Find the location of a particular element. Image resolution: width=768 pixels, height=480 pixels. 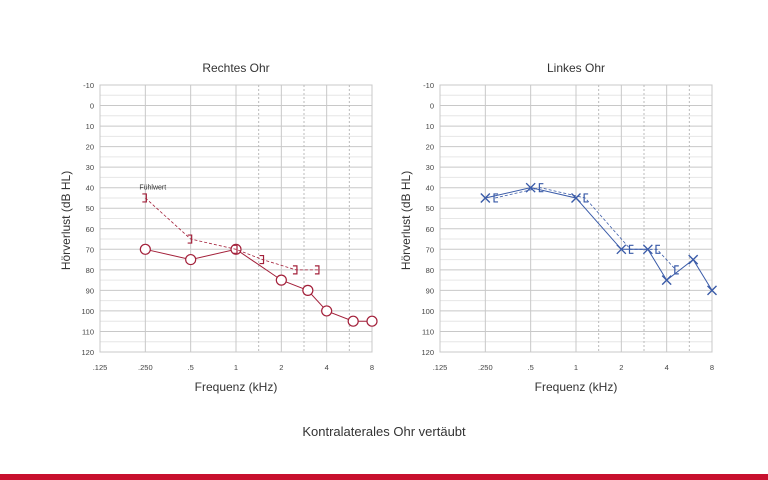

chart-title: Rechtes Ohr is located at coordinates (235, 68).